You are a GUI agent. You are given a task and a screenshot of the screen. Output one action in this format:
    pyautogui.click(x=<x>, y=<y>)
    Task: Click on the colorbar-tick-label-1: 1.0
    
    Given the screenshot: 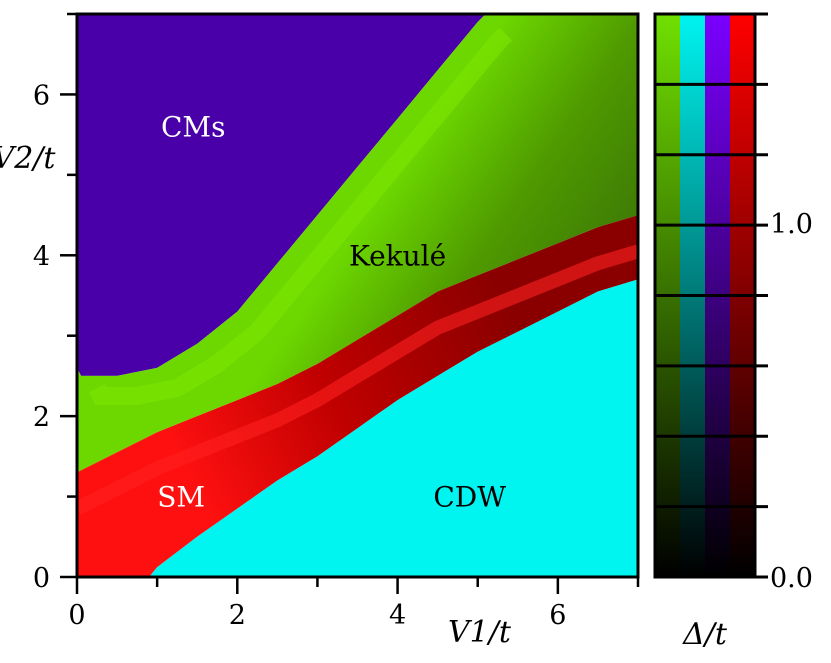 What is the action you would take?
    pyautogui.click(x=791, y=224)
    